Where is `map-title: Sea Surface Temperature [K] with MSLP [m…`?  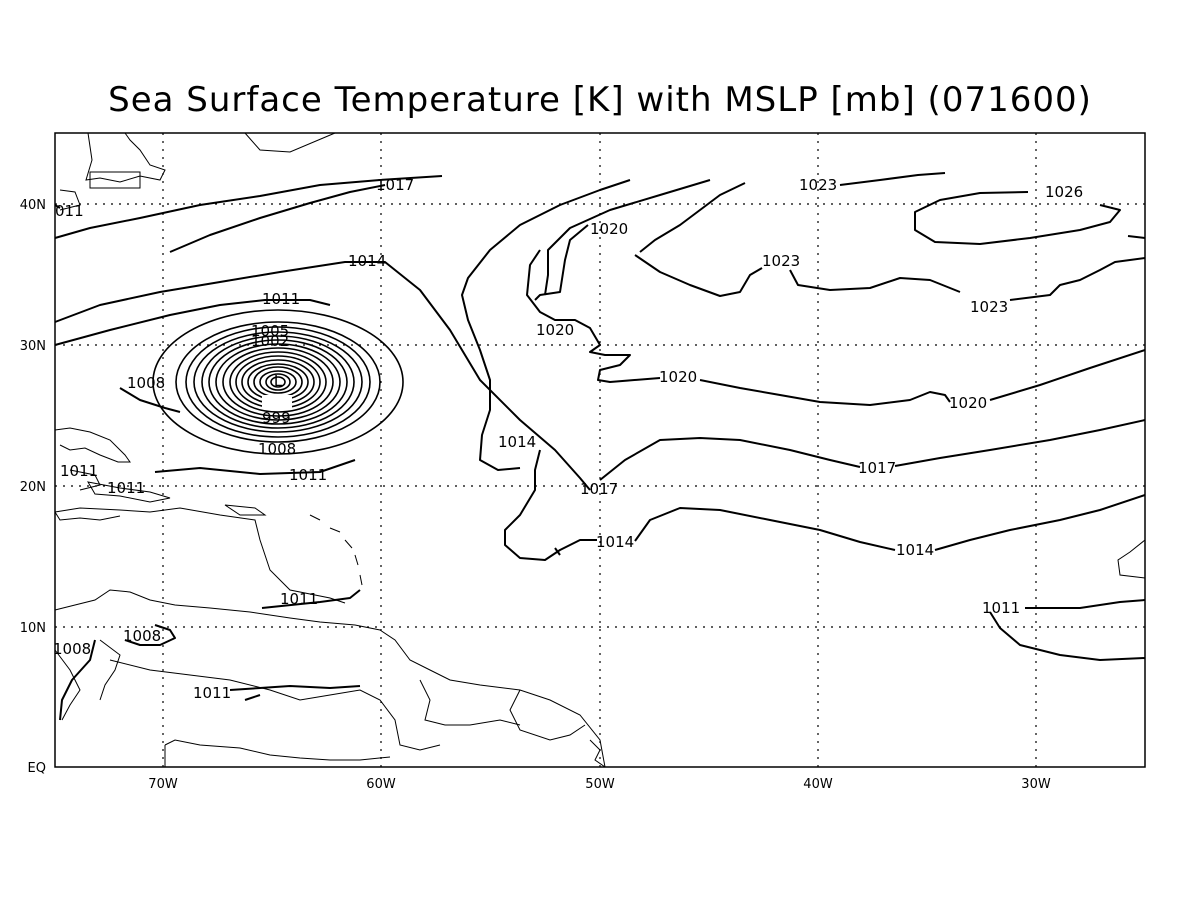 map-title: Sea Surface Temperature [K] with MSLP [m… is located at coordinates (600, 100).